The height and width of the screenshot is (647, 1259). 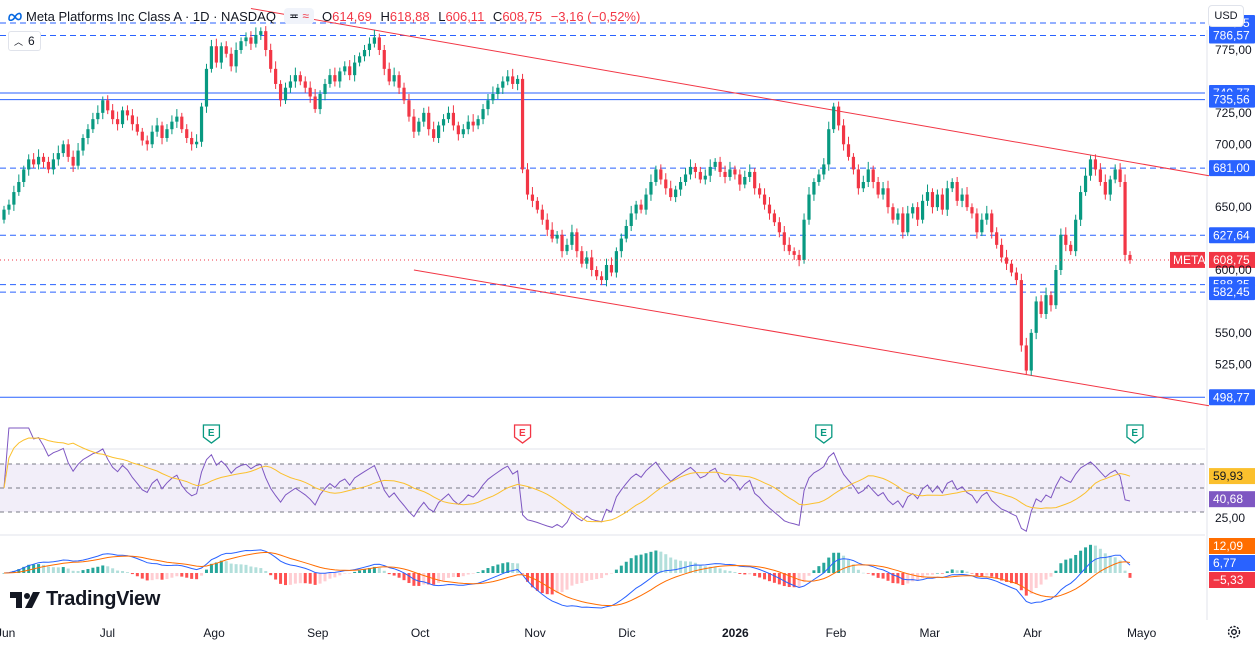 I want to click on time-tick: Jun, so click(x=7, y=633).